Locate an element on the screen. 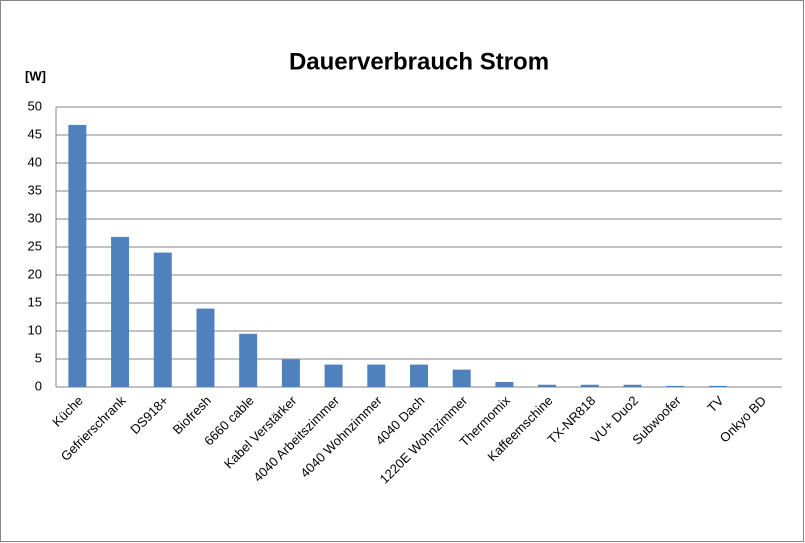  y-axis-label: [W] is located at coordinates (35, 75).